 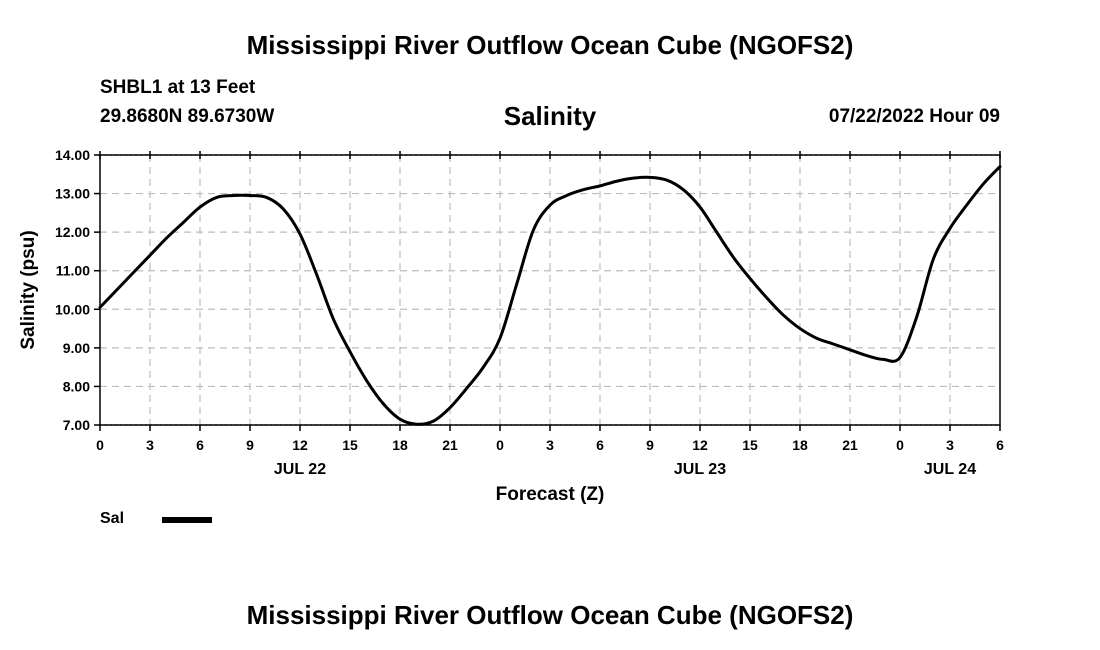 I want to click on y-tick-label: 11.00, so click(x=73, y=271).